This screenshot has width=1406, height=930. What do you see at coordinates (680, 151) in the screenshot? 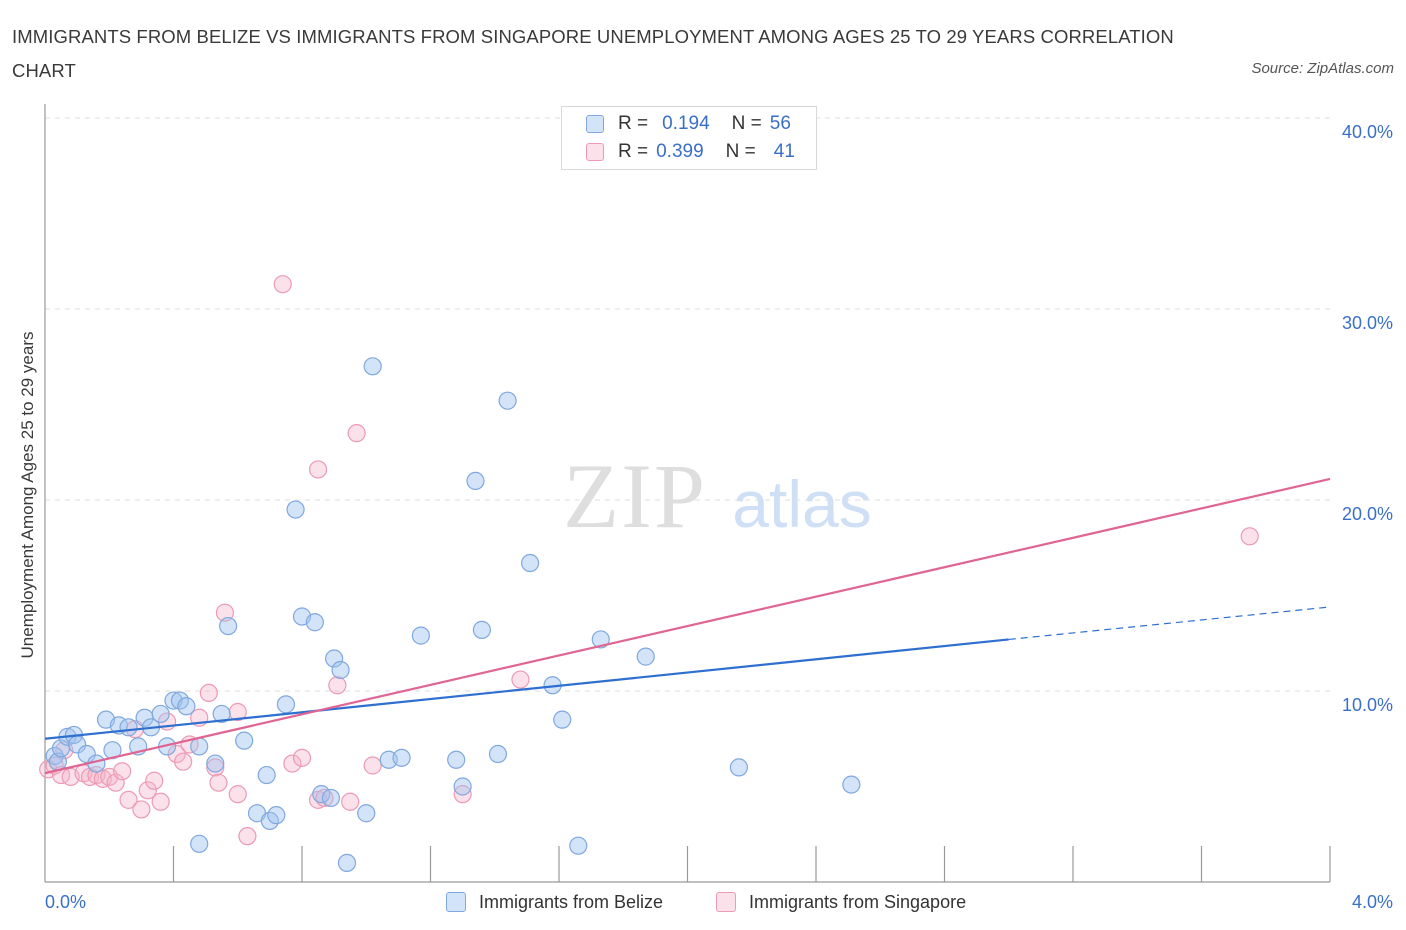
I see `r-value: 0.399` at bounding box center [680, 151].